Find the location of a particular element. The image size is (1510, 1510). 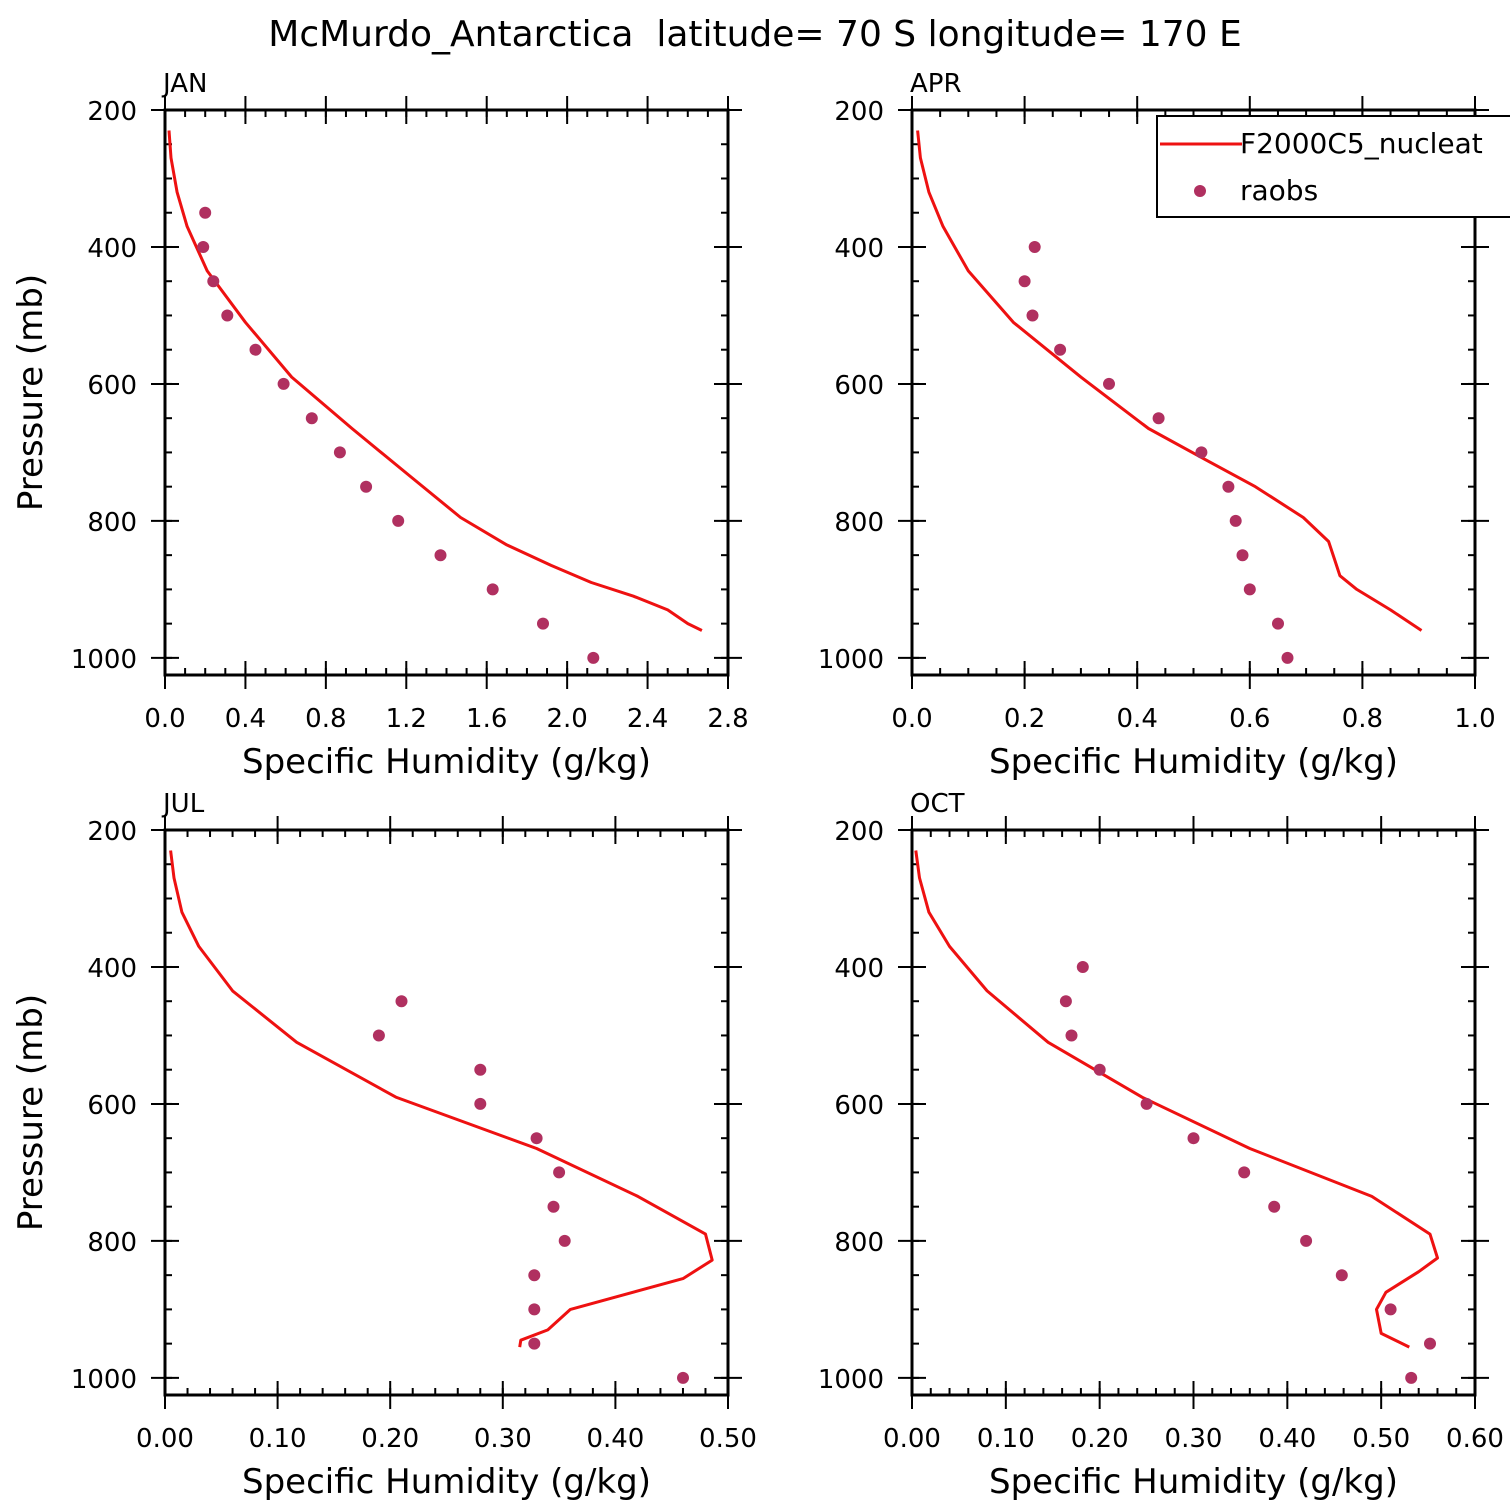

panel-label-apr: APR is located at coordinates (936, 84).